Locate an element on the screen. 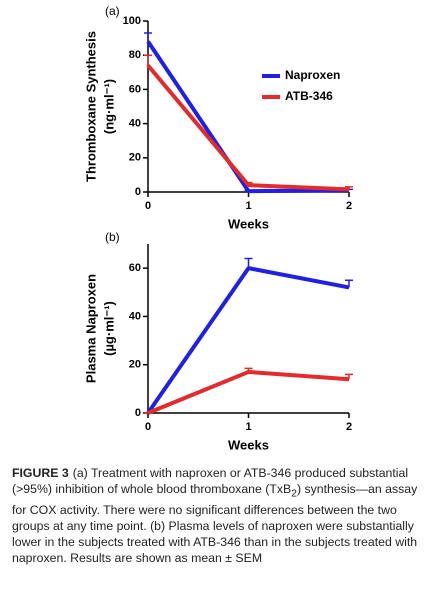  caption-label: FIGURE 3 is located at coordinates (40, 473).